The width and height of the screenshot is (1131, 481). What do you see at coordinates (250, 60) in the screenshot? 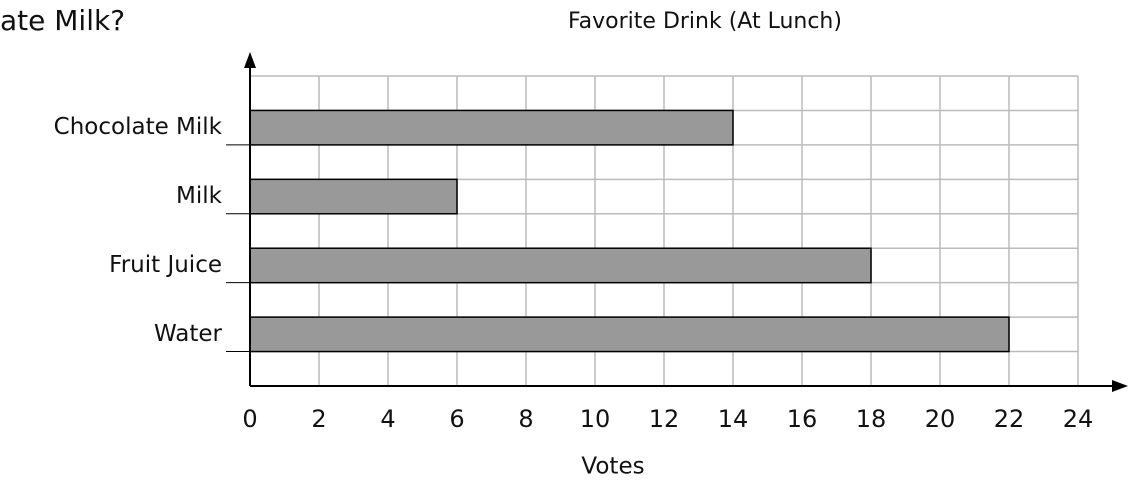
I see `y-axis-arrow` at bounding box center [250, 60].